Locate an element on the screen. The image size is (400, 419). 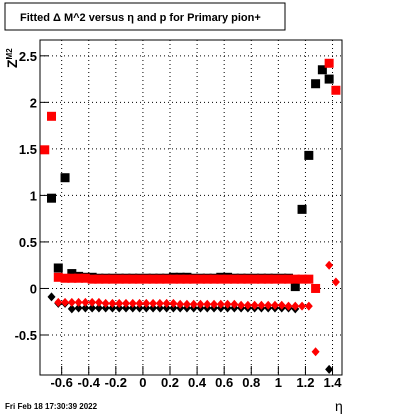
x-tick-label: -0.6 is located at coordinates (61, 382).